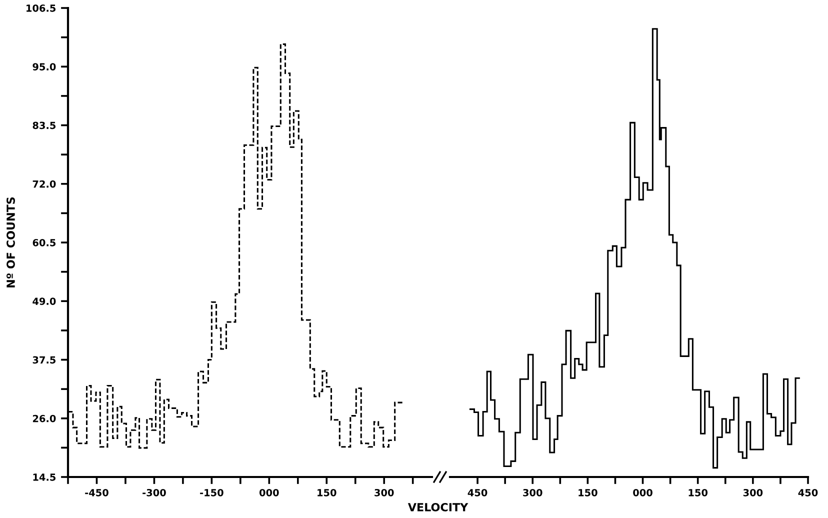  What do you see at coordinates (44, 301) in the screenshot?
I see `y-tick-label: 49.0` at bounding box center [44, 301].